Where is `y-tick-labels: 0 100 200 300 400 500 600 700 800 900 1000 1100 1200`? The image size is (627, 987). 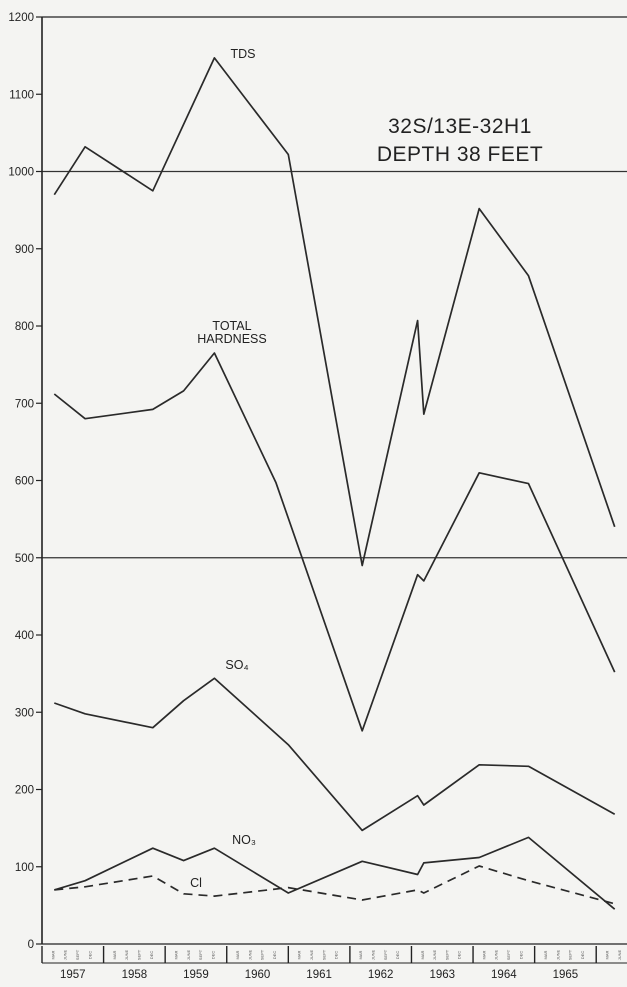
y-tick-labels: 0 100 200 300 400 500 600 700 800 900 1000 1100 1200 is located at coordinates (25, 481).